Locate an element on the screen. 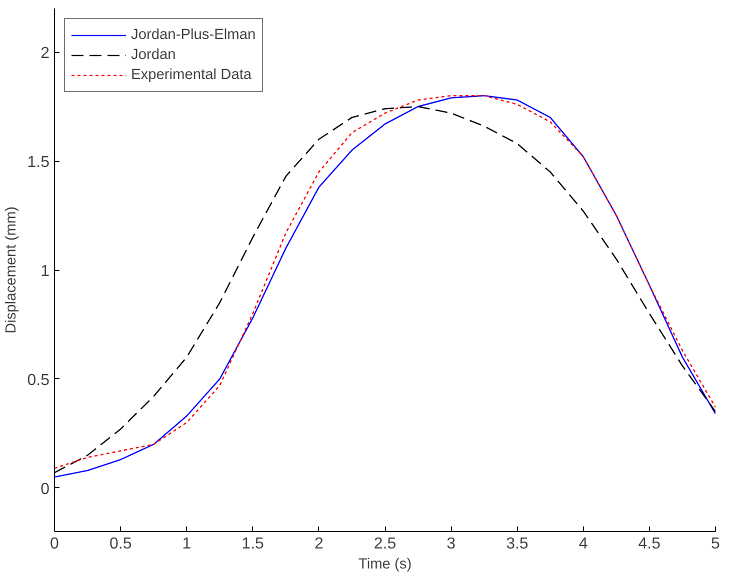 The image size is (737, 580). legend-label: Jordan is located at coordinates (153, 55).